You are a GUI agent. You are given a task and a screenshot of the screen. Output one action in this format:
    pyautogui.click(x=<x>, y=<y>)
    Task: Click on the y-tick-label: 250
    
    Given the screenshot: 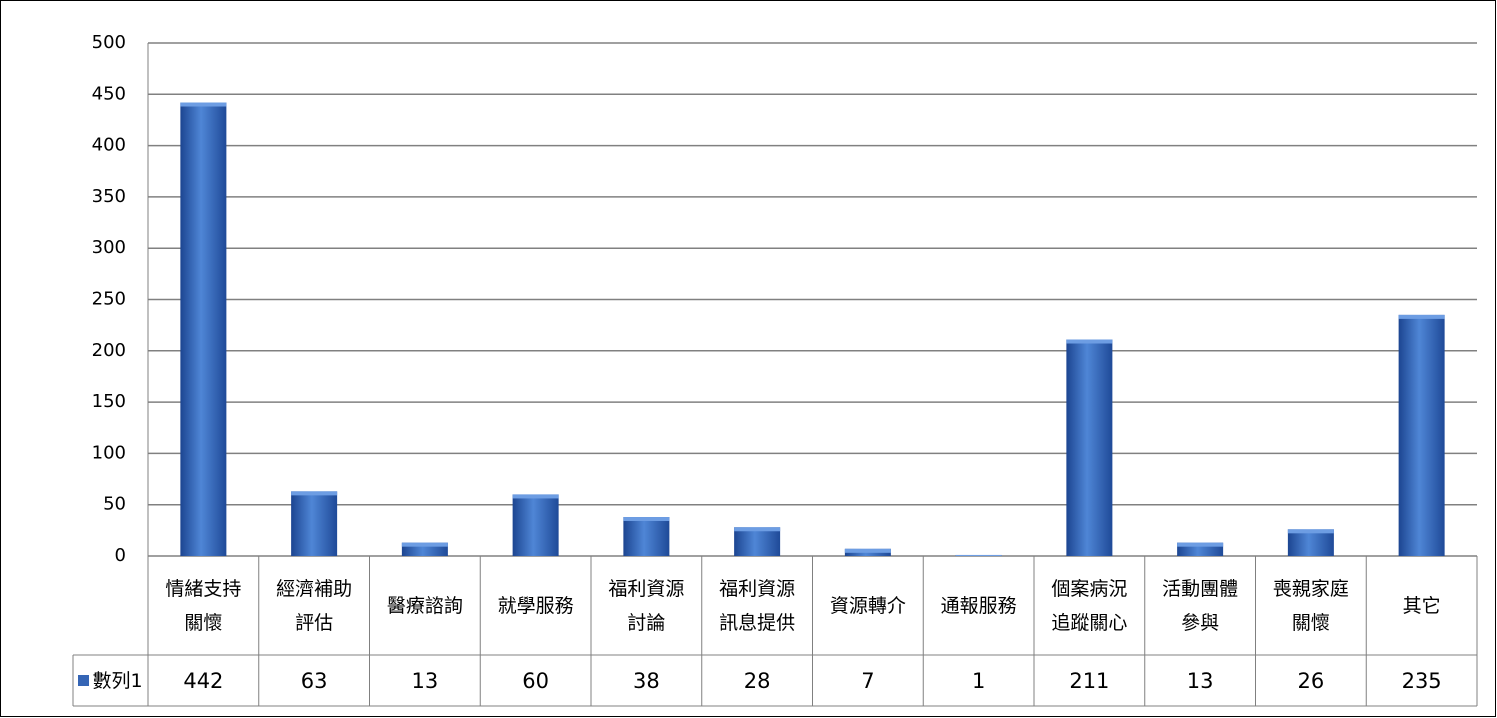 What is the action you would take?
    pyautogui.click(x=109, y=299)
    